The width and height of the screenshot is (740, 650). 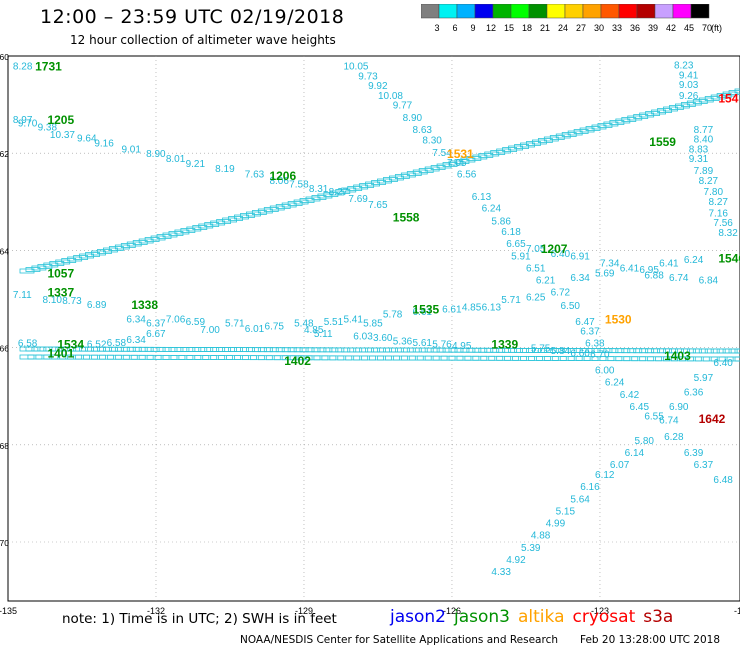 What do you see at coordinates (716, 28) in the screenshot?
I see `scale-unit: (ft)` at bounding box center [716, 28].